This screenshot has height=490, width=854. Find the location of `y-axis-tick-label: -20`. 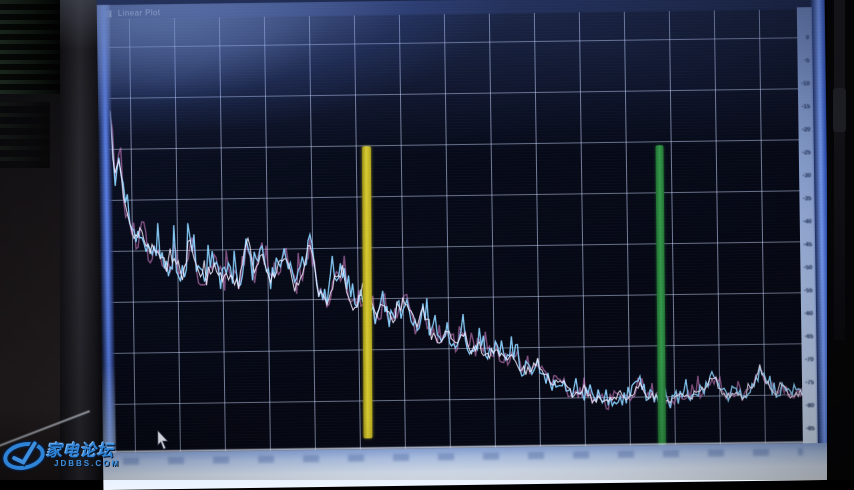

y-axis-tick-label: -20 is located at coordinates (806, 130).